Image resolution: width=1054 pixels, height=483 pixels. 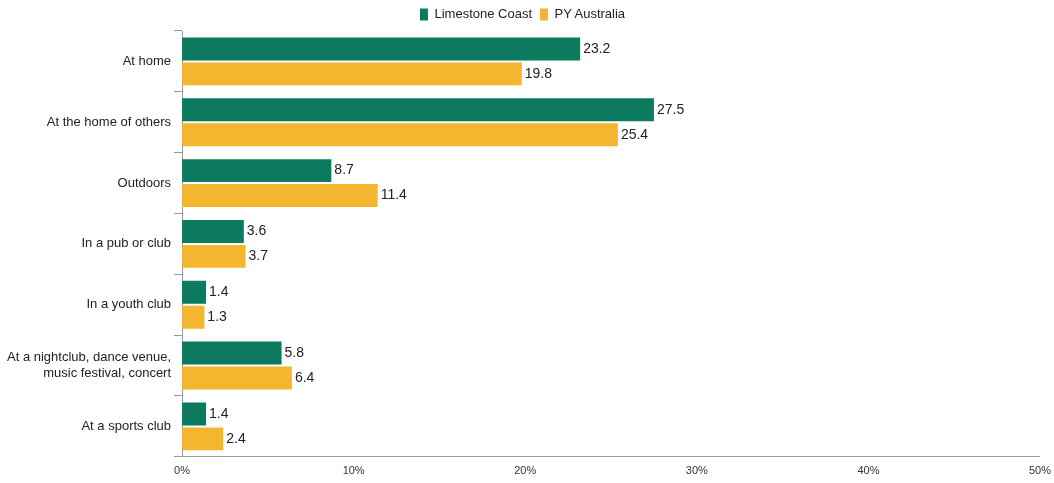 What do you see at coordinates (304, 376) in the screenshot?
I see `data-label: 6.4` at bounding box center [304, 376].